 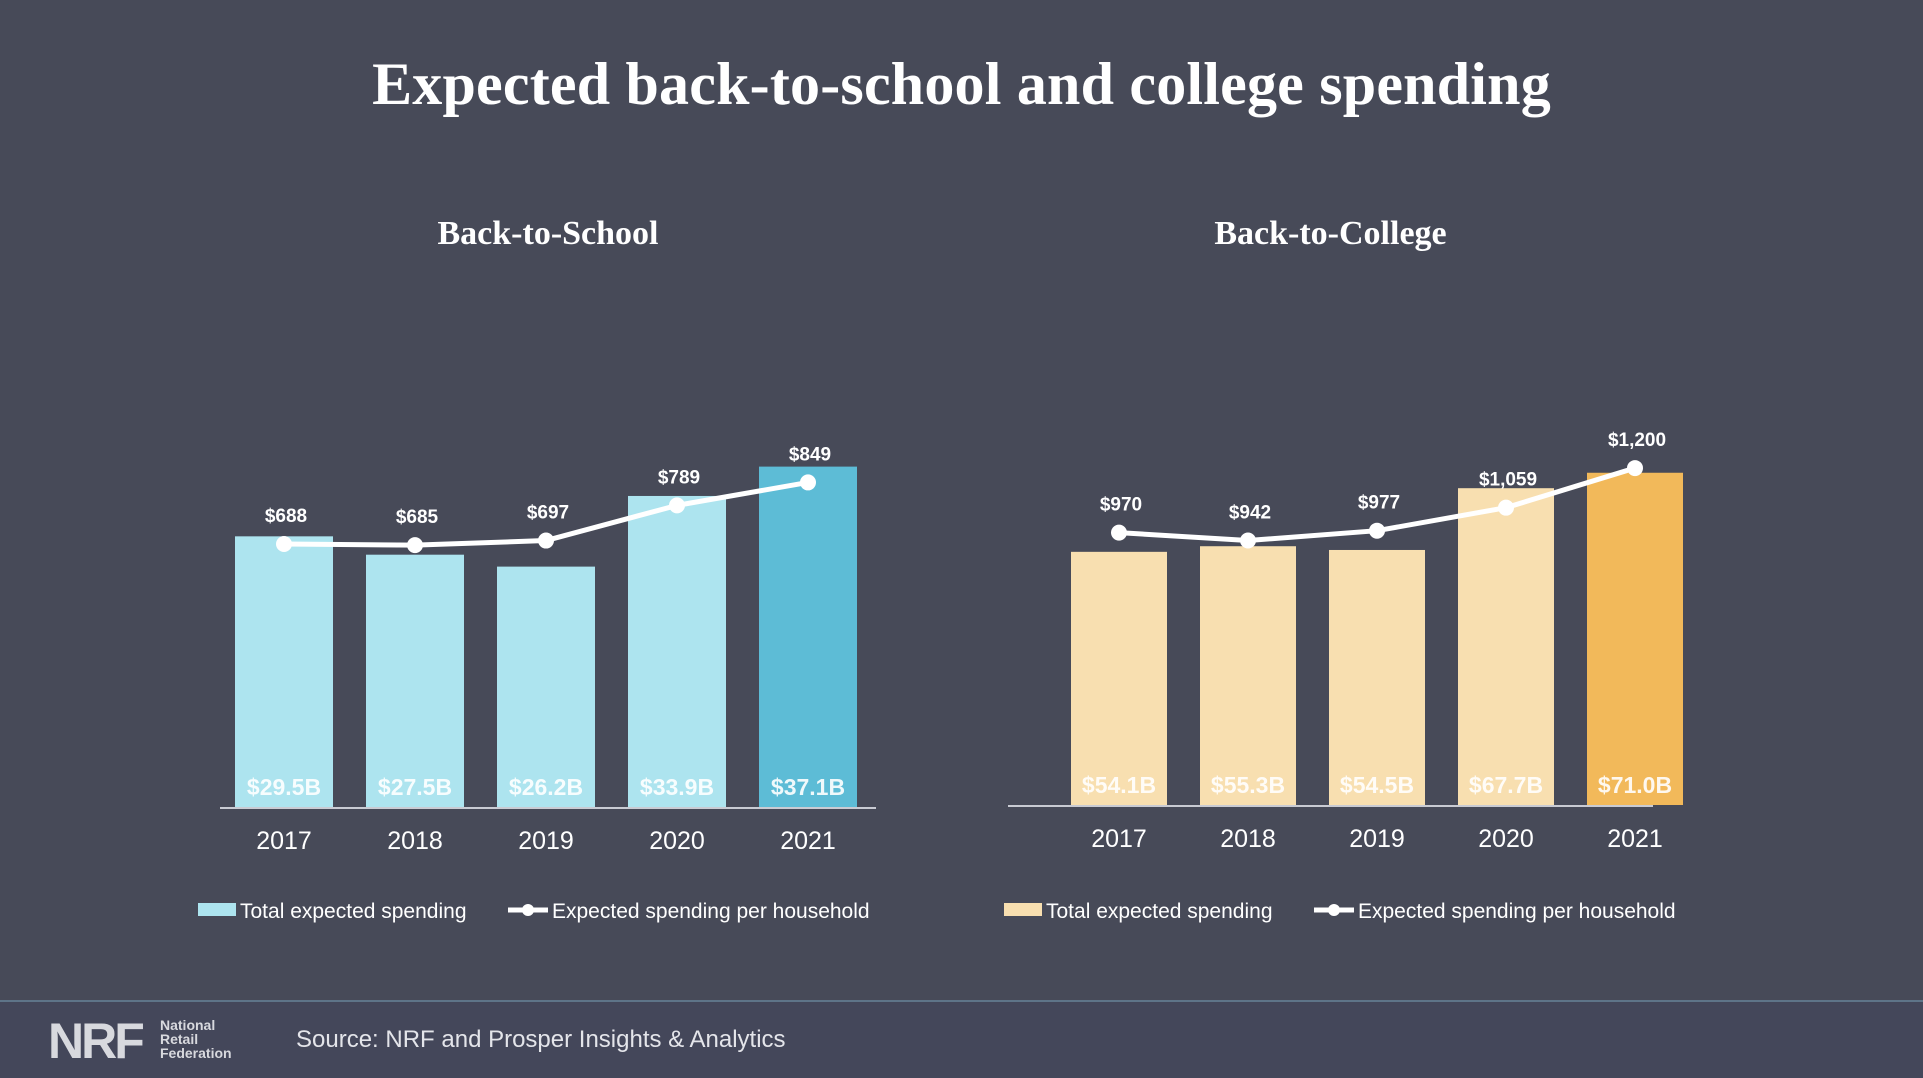 What do you see at coordinates (417, 517) in the screenshot?
I see `line-value-label: $685` at bounding box center [417, 517].